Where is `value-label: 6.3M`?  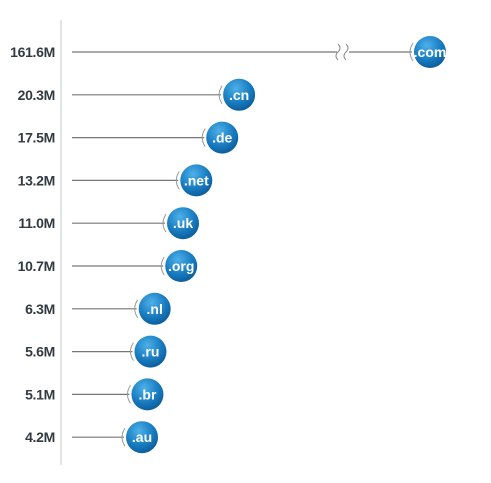
value-label: 6.3M is located at coordinates (40, 309).